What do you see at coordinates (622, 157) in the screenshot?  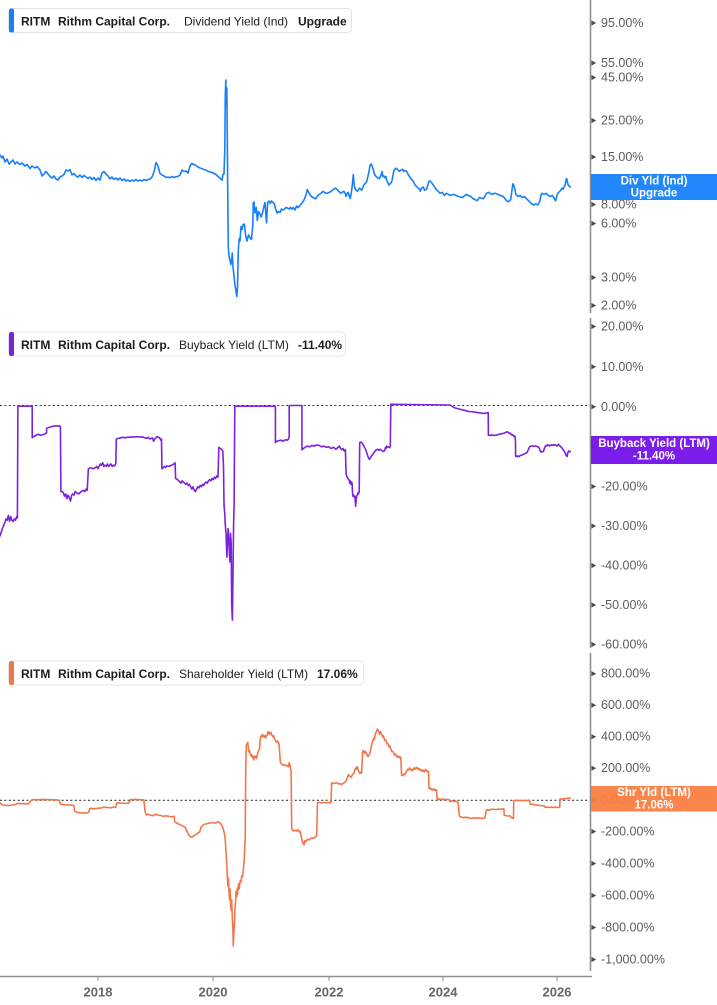 I see `svg-text: 15.00%` at bounding box center [622, 157].